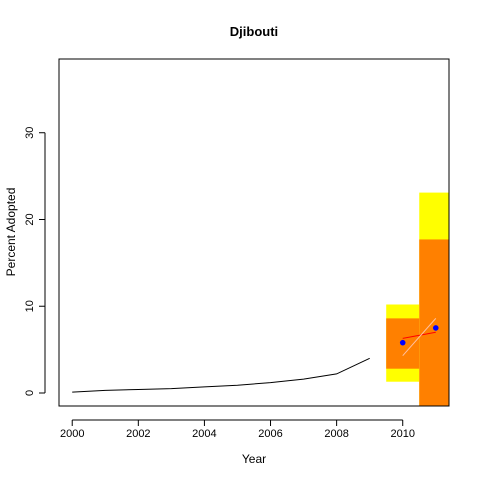 The height and width of the screenshot is (480, 480). I want to click on x-tick-label-2002: 2002, so click(138, 434).